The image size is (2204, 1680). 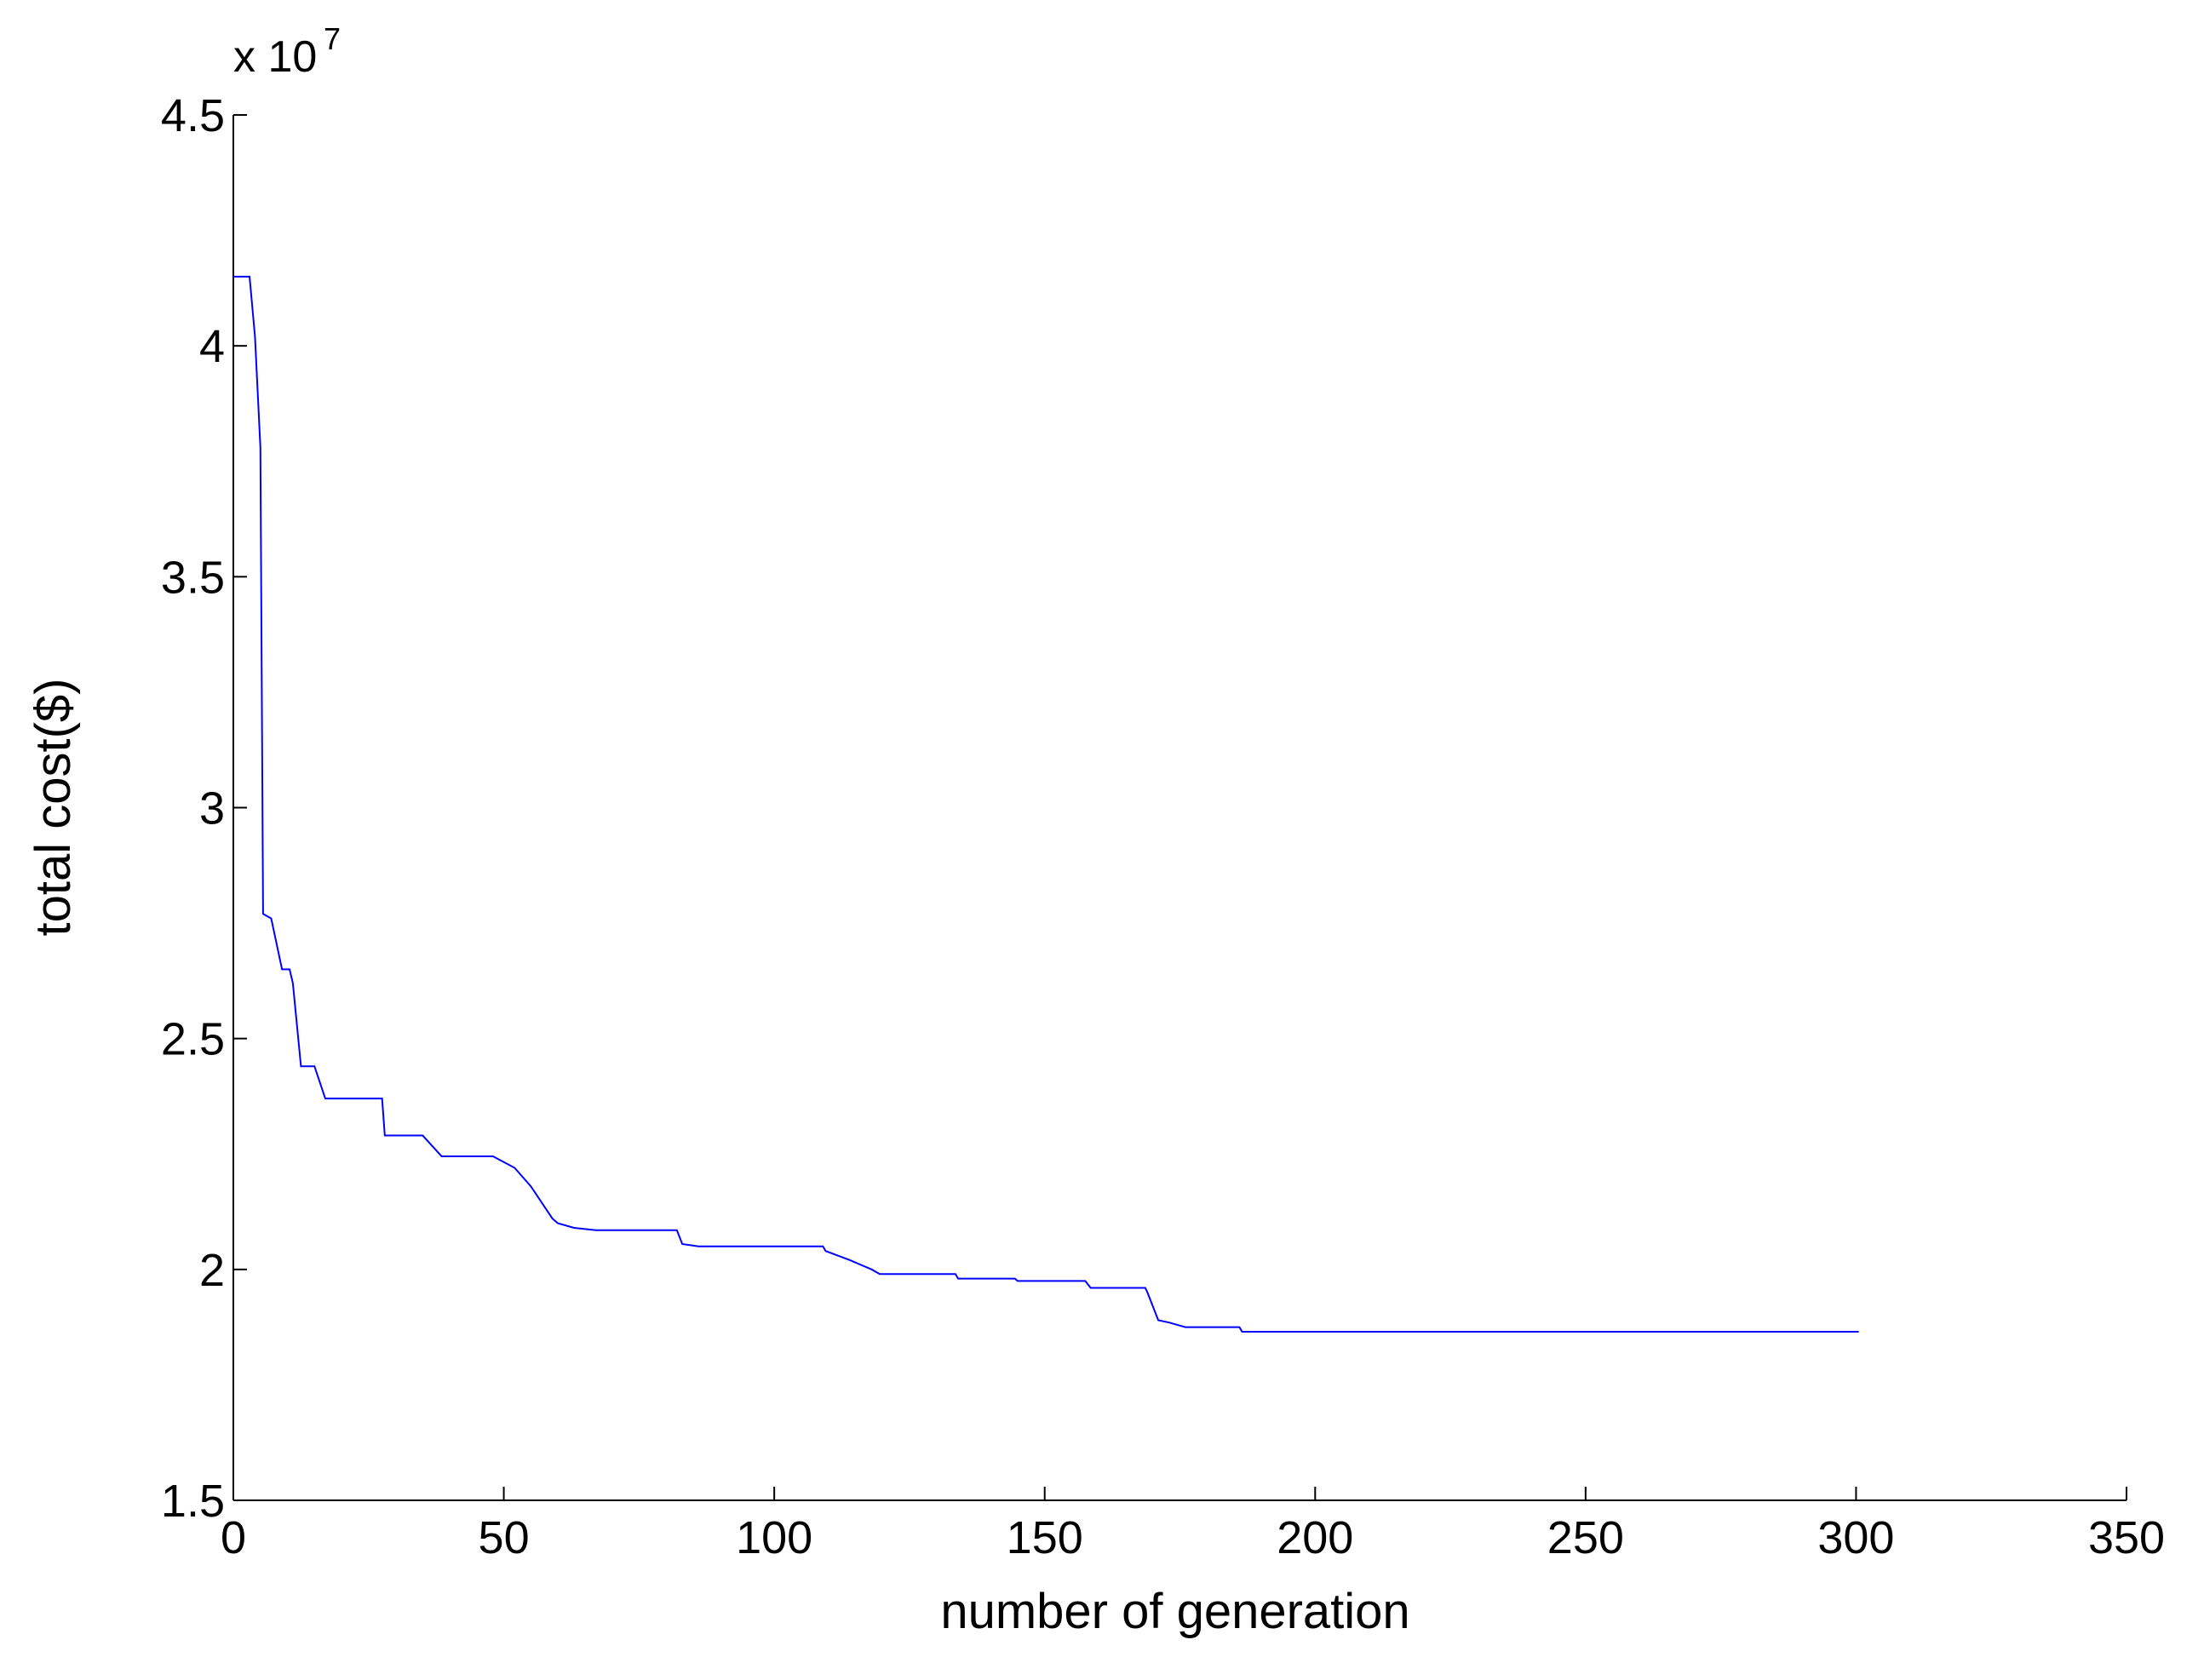 What do you see at coordinates (1175, 1612) in the screenshot?
I see `x-axis-label: number of generation` at bounding box center [1175, 1612].